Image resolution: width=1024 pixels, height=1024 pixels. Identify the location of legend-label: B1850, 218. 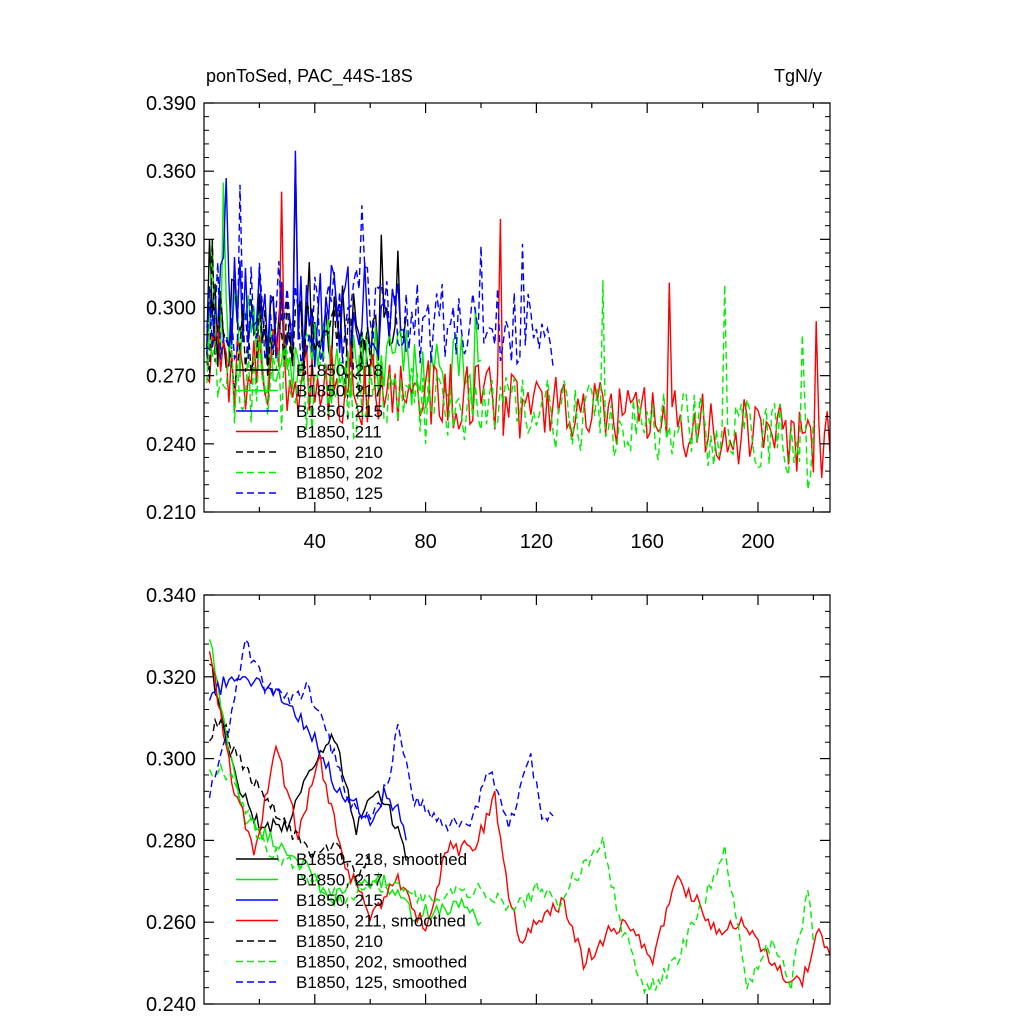
(339, 370).